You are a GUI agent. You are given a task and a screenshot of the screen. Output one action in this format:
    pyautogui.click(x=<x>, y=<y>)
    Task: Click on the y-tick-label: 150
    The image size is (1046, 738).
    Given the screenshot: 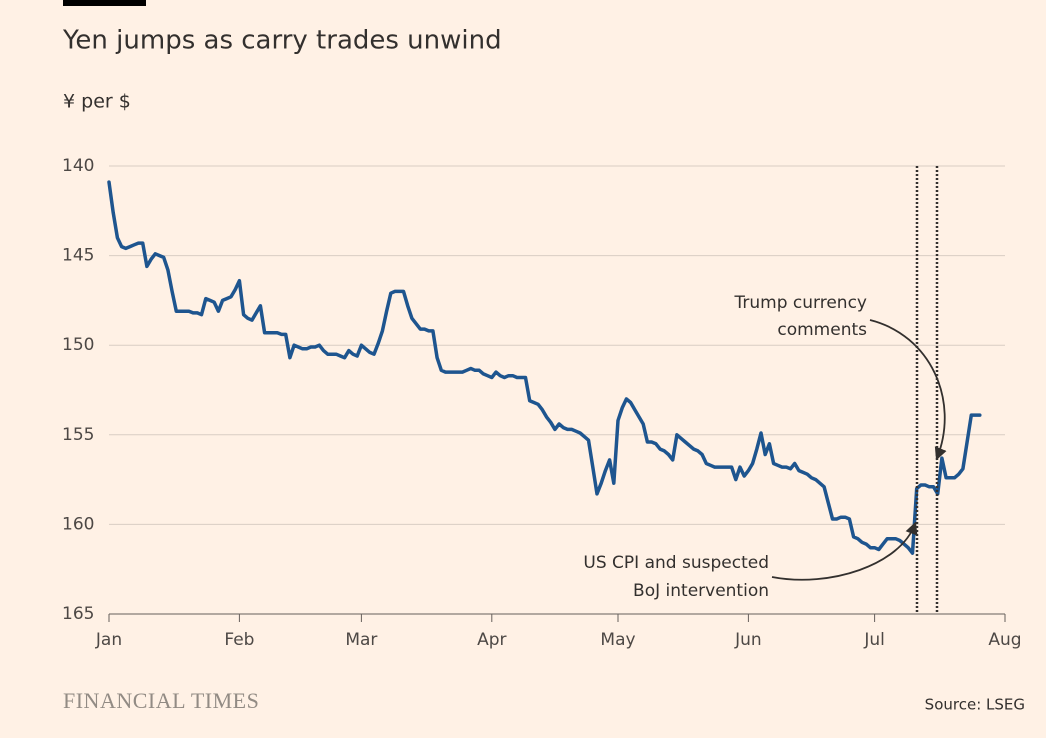 What is the action you would take?
    pyautogui.click(x=78, y=345)
    